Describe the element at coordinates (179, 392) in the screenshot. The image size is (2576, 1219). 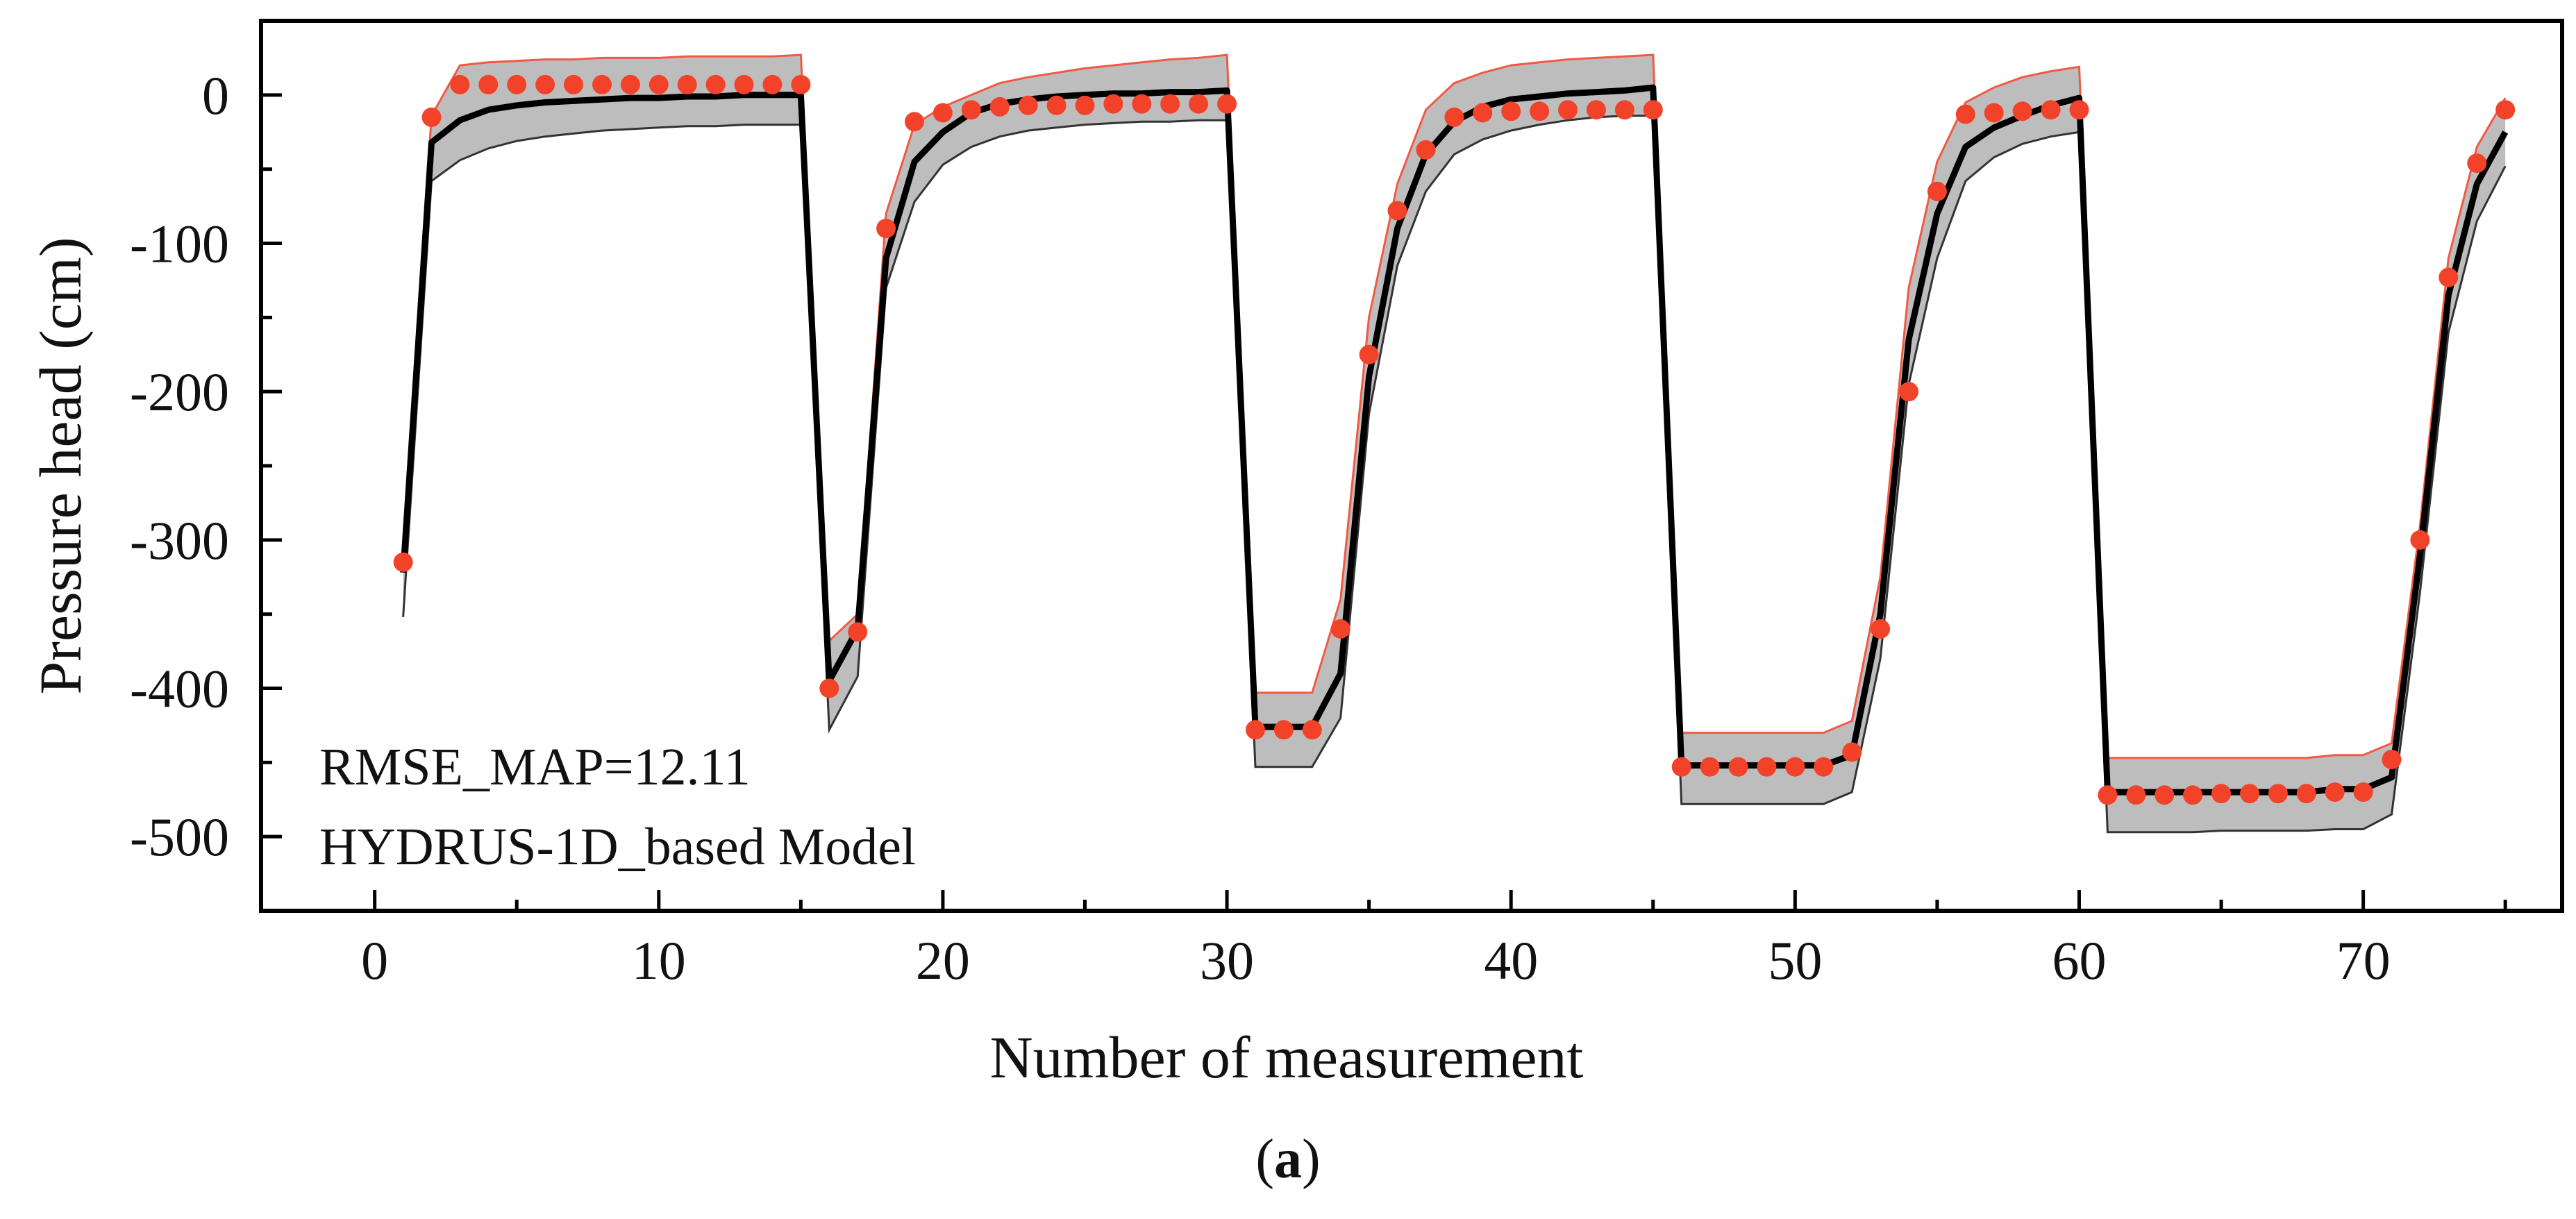
I see `y-tick-label: -200` at that location.